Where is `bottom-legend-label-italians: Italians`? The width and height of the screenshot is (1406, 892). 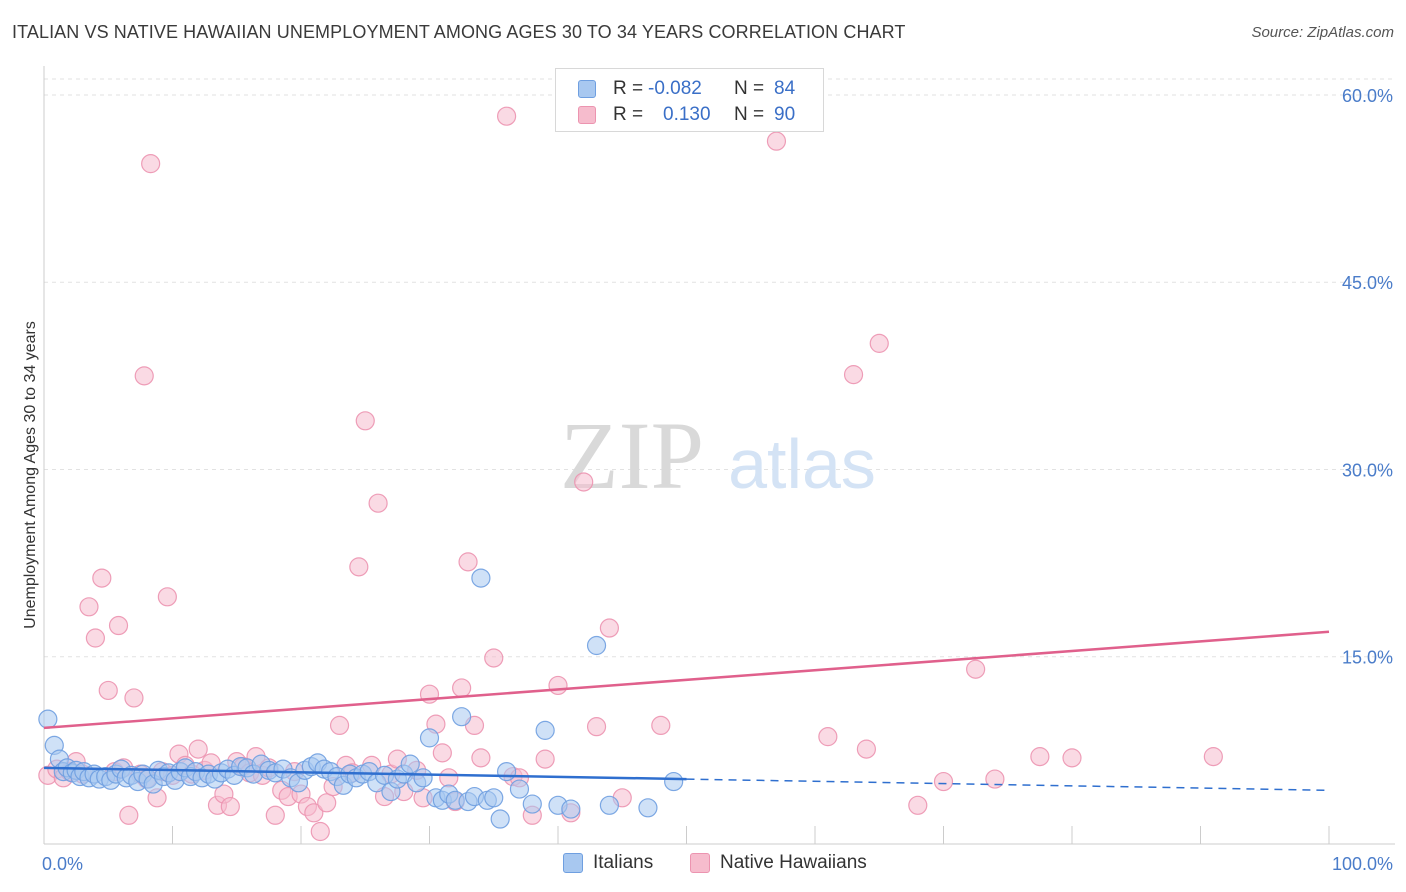
bottom-legend-label-italians: Italians is located at coordinates (623, 862).